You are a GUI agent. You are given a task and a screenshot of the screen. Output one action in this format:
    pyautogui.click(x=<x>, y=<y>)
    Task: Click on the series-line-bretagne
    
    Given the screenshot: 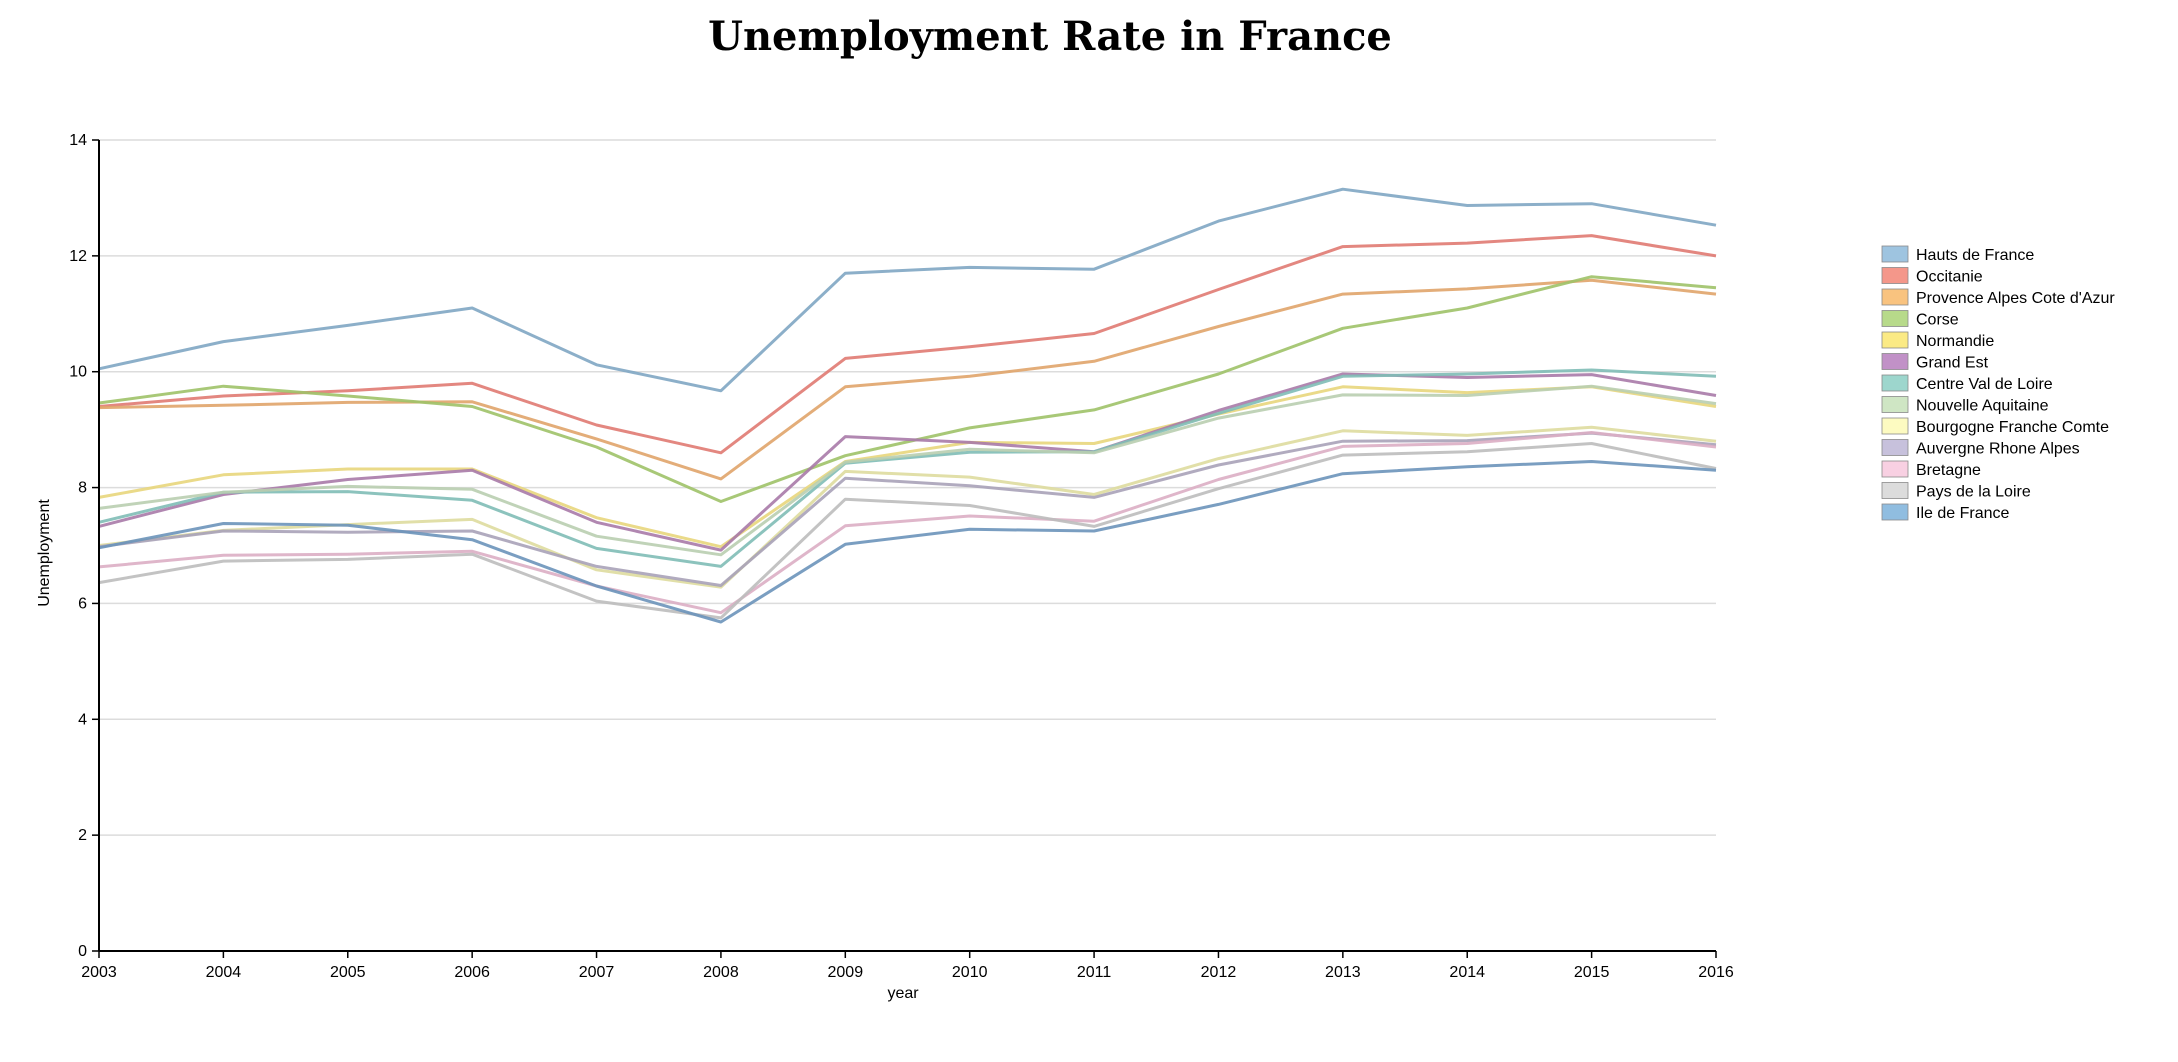 What is the action you would take?
    pyautogui.click(x=907, y=523)
    